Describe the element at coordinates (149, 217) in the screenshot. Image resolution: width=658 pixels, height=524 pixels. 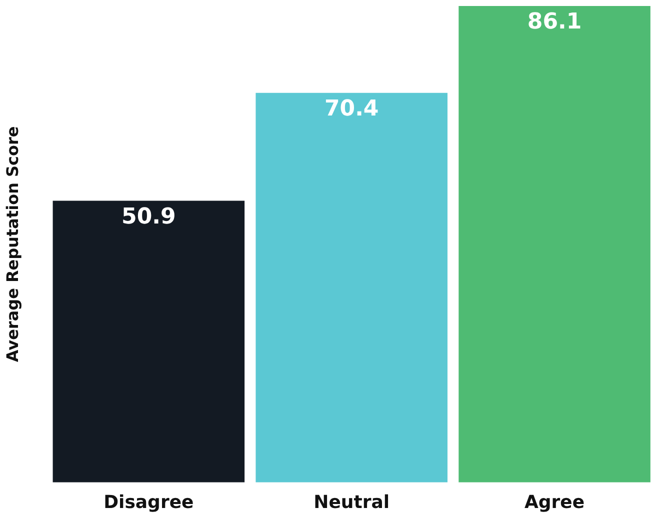
I see `data-label: 50.9` at that location.